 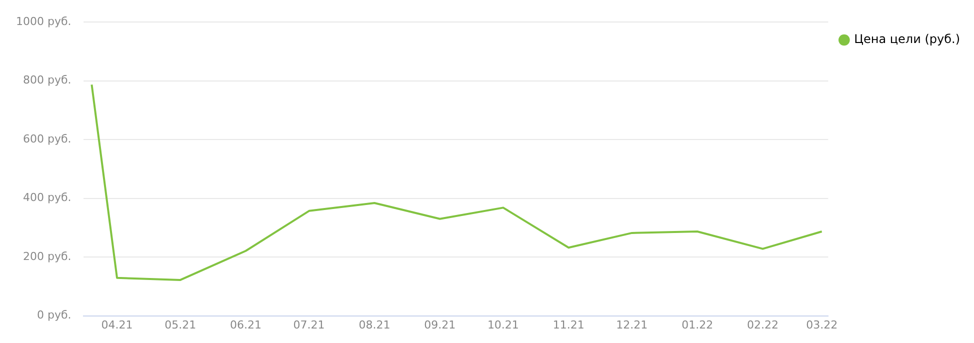 What do you see at coordinates (907, 39) in the screenshot?
I see `legend-label: Цена цели (руб.)` at bounding box center [907, 39].